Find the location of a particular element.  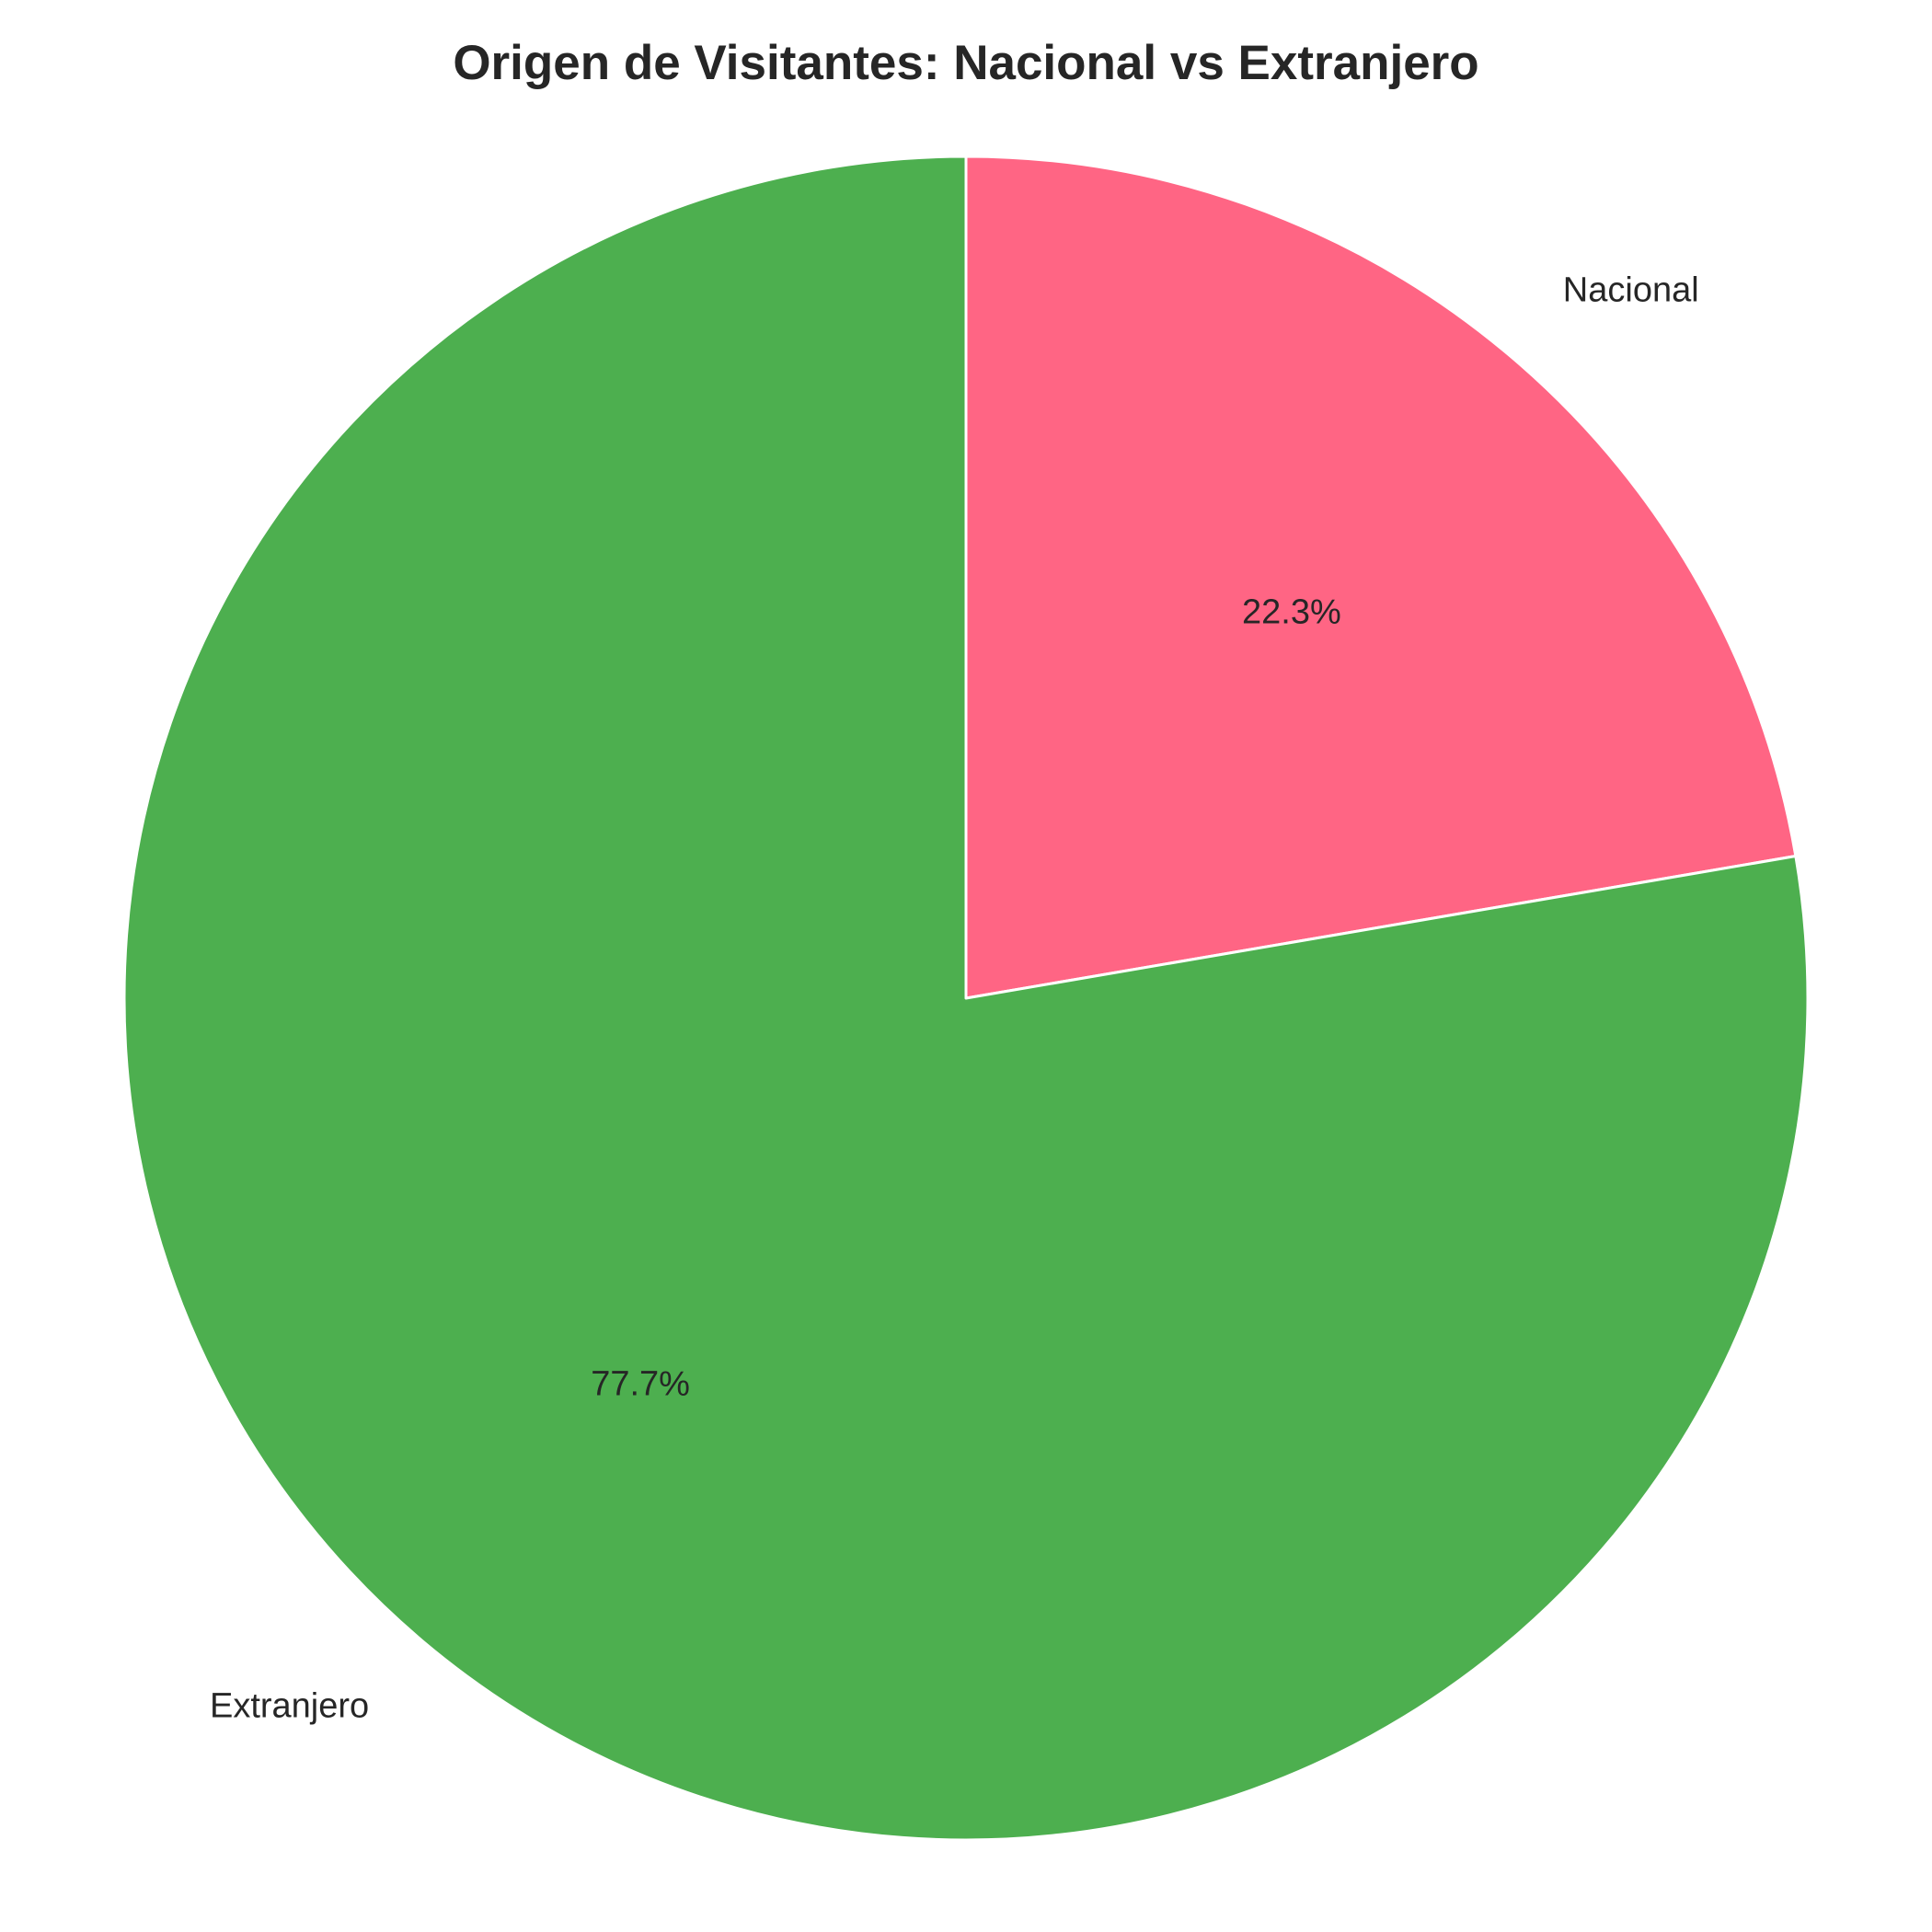

slice-percent-nacional: 22.3% is located at coordinates (1291, 611).